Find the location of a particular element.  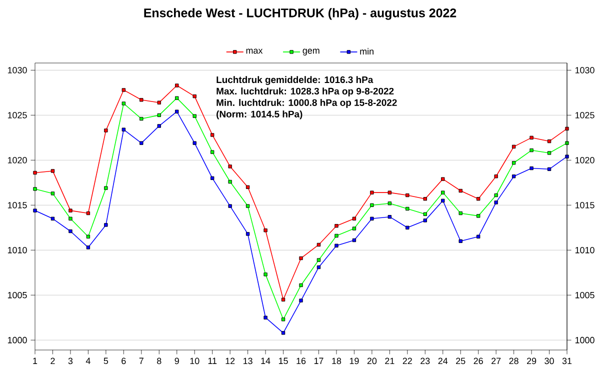

x-tick-label: 12 is located at coordinates (230, 361).